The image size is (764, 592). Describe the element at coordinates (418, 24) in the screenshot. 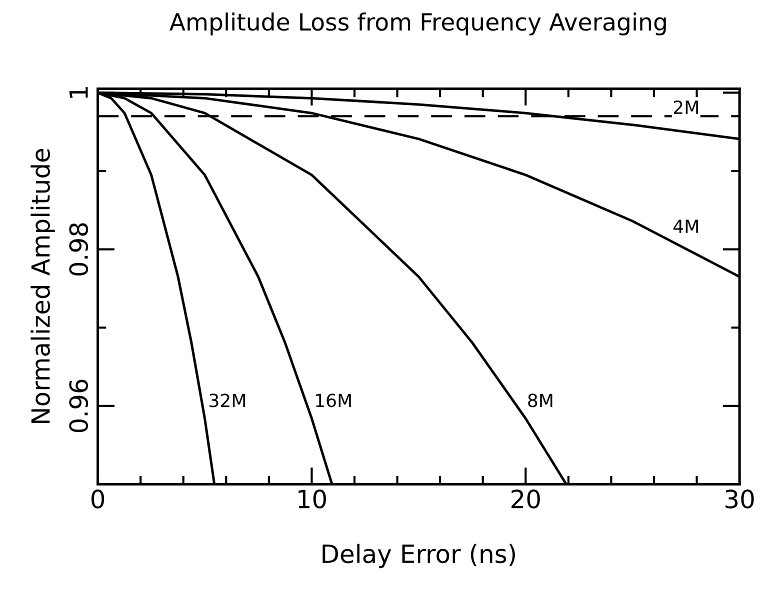

I see `chart-title: Amplitude Loss from Frequency Averaging` at that location.